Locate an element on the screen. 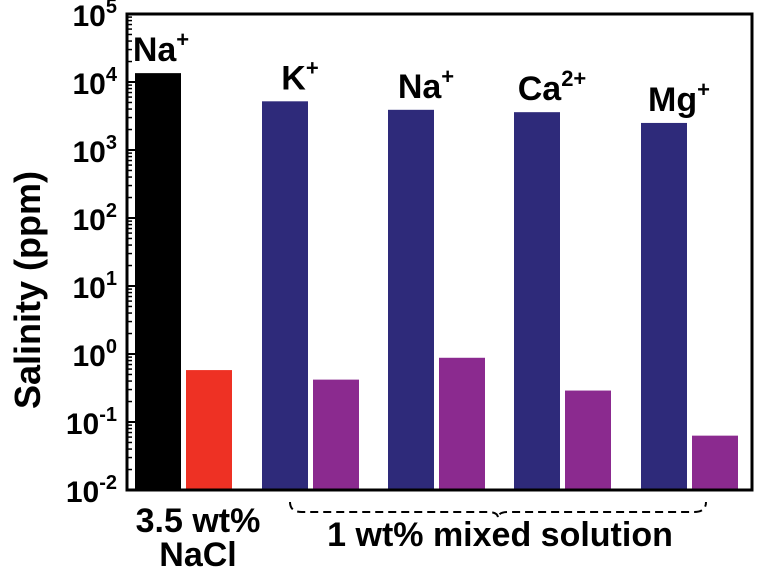 This screenshot has height=572, width=764. bar-product-k is located at coordinates (336, 434).